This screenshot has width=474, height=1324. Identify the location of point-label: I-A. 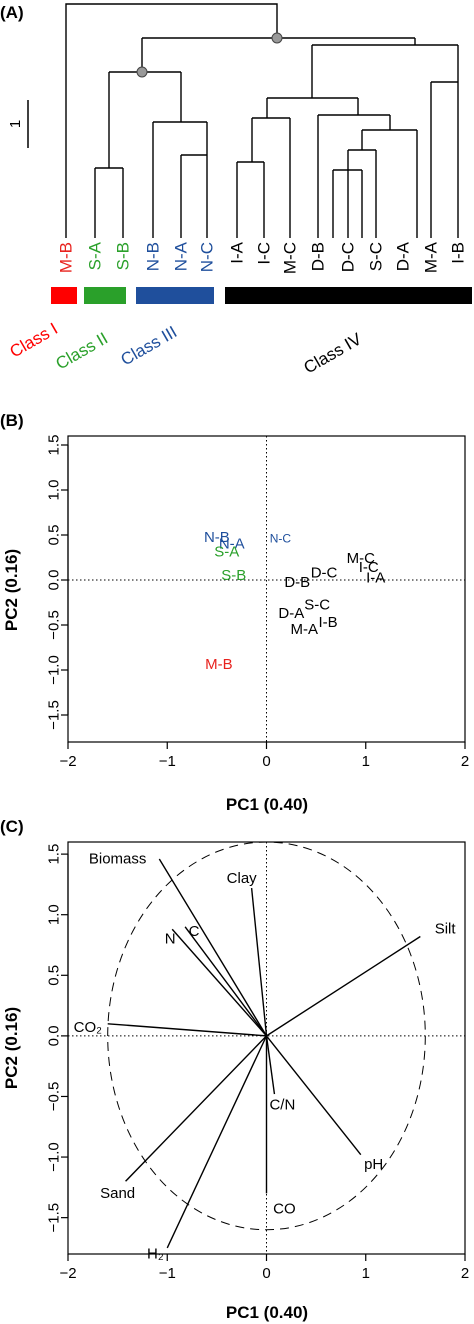
(375, 578).